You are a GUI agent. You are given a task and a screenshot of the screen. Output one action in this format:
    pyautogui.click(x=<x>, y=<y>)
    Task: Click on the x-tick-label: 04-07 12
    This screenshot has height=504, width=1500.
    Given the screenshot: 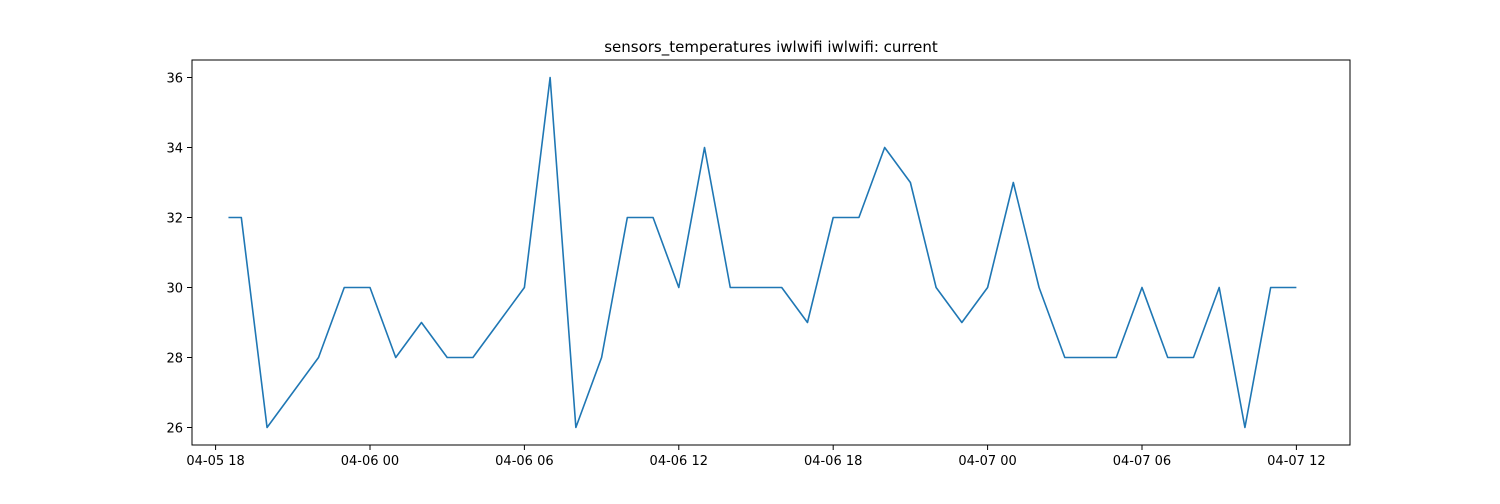 What is the action you would take?
    pyautogui.click(x=1296, y=461)
    